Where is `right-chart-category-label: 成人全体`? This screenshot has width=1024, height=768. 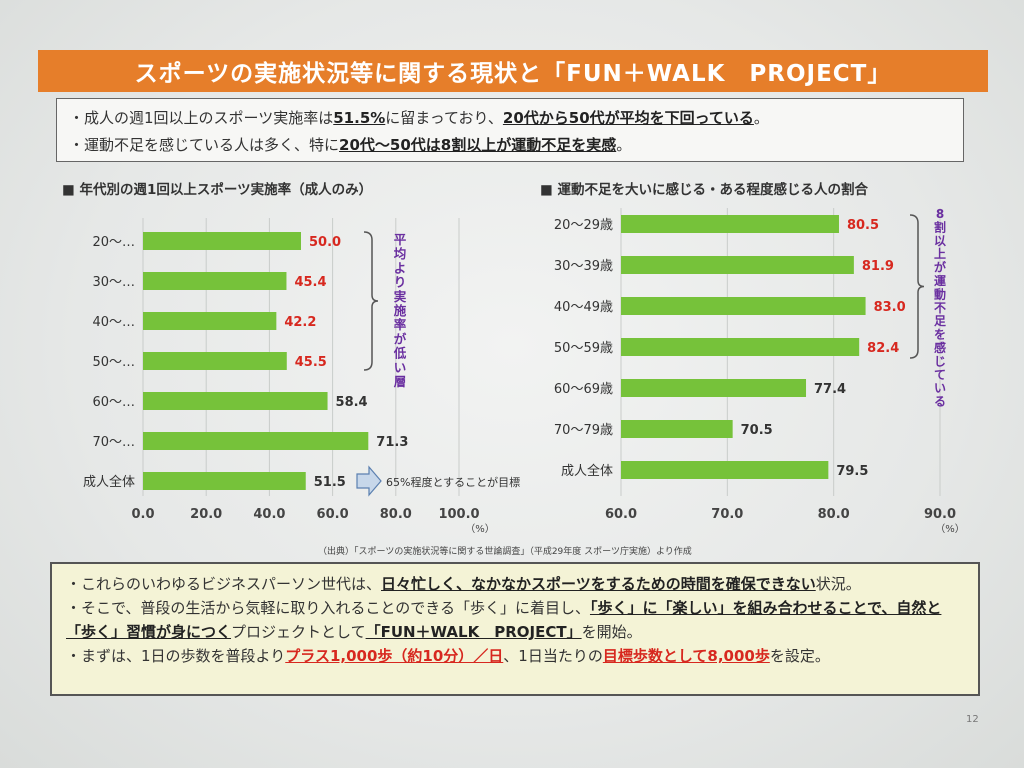 right-chart-category-label: 成人全体 is located at coordinates (587, 471).